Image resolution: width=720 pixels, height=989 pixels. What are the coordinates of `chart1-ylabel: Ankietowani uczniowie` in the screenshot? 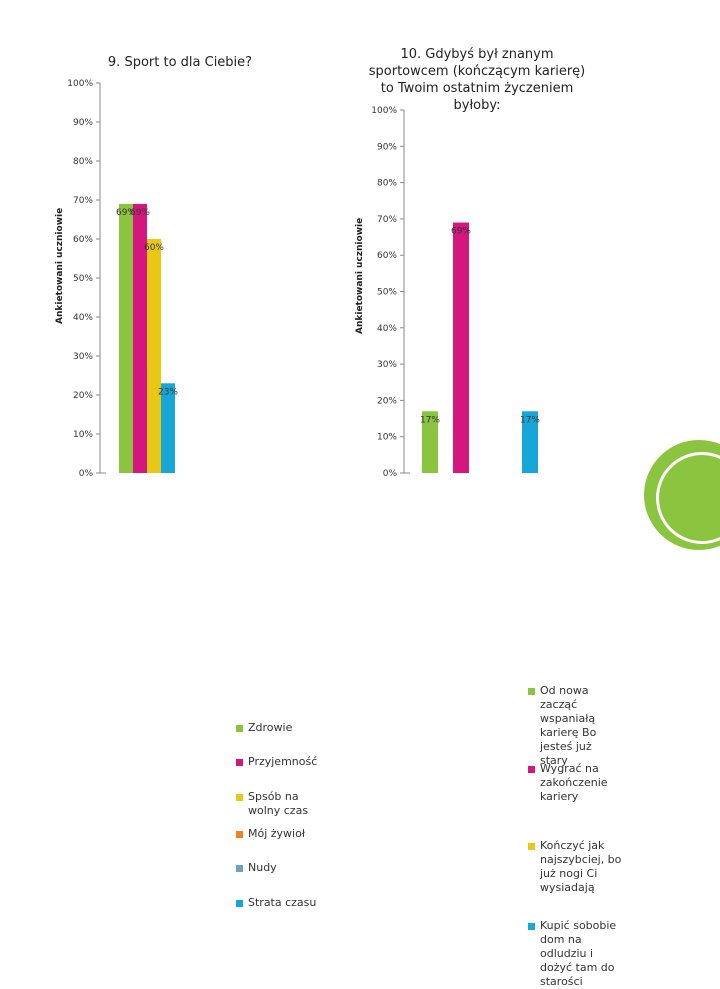 It's located at (60, 265).